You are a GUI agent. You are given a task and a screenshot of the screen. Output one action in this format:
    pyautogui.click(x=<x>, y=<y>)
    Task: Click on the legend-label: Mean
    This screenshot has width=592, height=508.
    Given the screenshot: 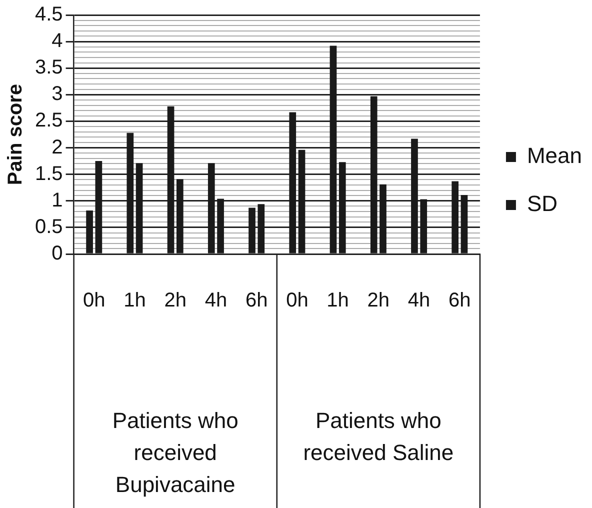 What is the action you would take?
    pyautogui.click(x=554, y=155)
    